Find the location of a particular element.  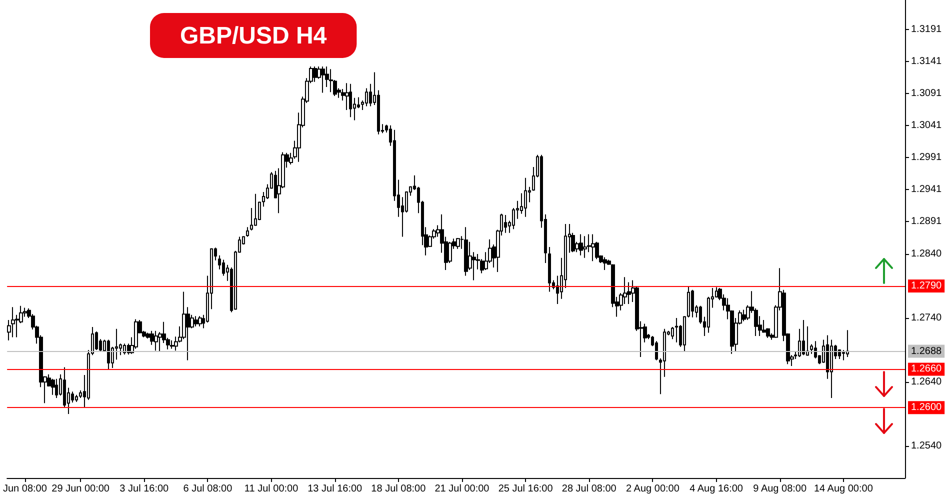

x-tick-label: 28 Jul 08:00 is located at coordinates (589, 489).